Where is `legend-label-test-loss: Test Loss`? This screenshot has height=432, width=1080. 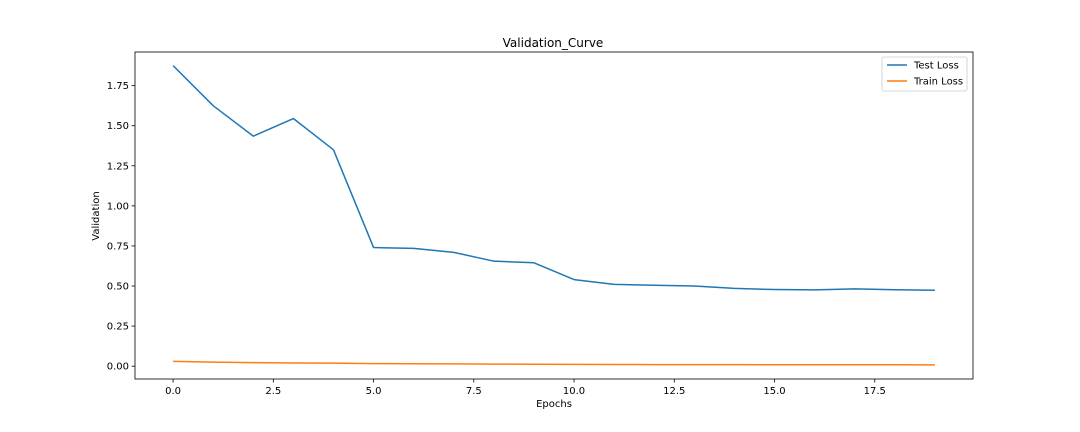
legend-label-test-loss: Test Loss is located at coordinates (936, 66).